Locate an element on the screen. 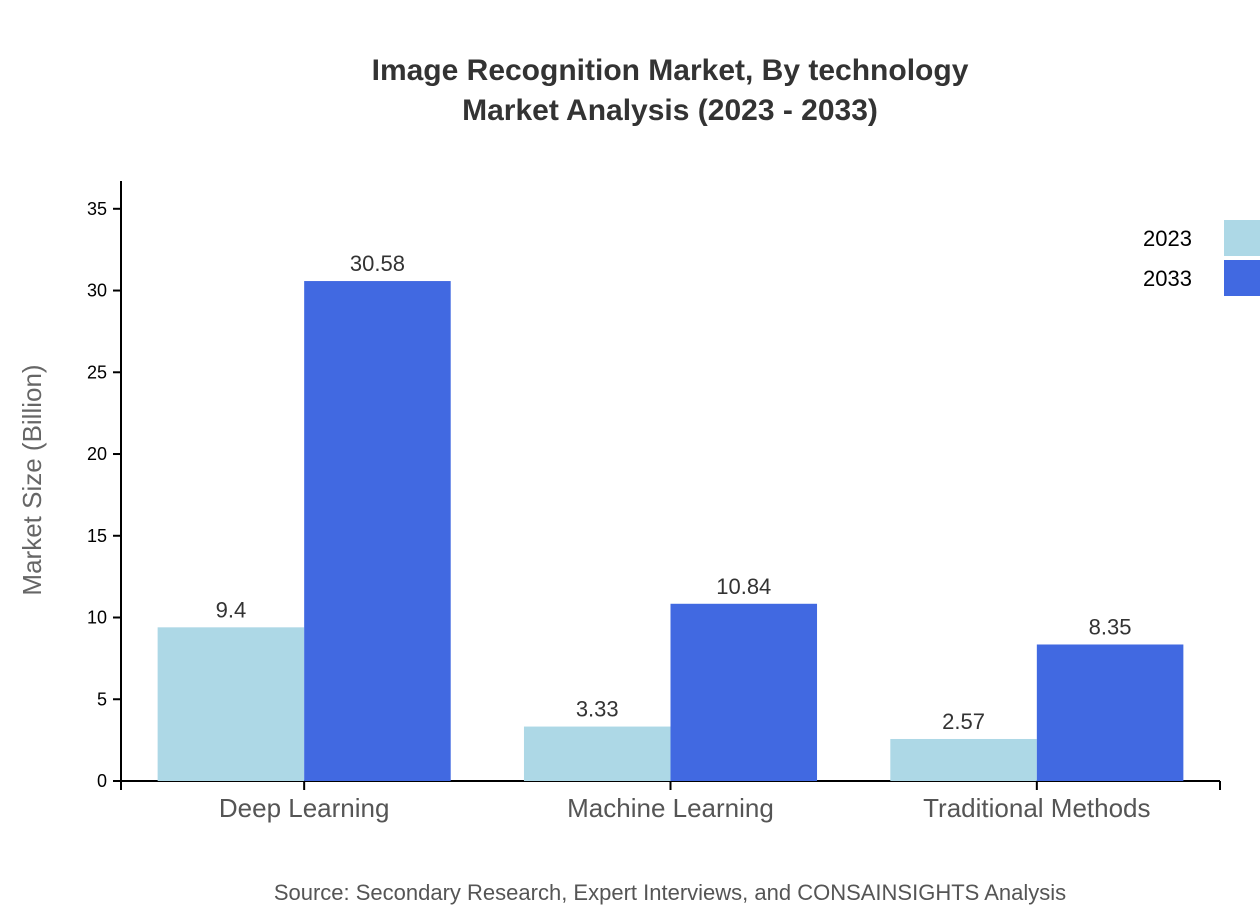 This screenshot has width=1260, height=920. data-label: 10.84 is located at coordinates (743, 586).